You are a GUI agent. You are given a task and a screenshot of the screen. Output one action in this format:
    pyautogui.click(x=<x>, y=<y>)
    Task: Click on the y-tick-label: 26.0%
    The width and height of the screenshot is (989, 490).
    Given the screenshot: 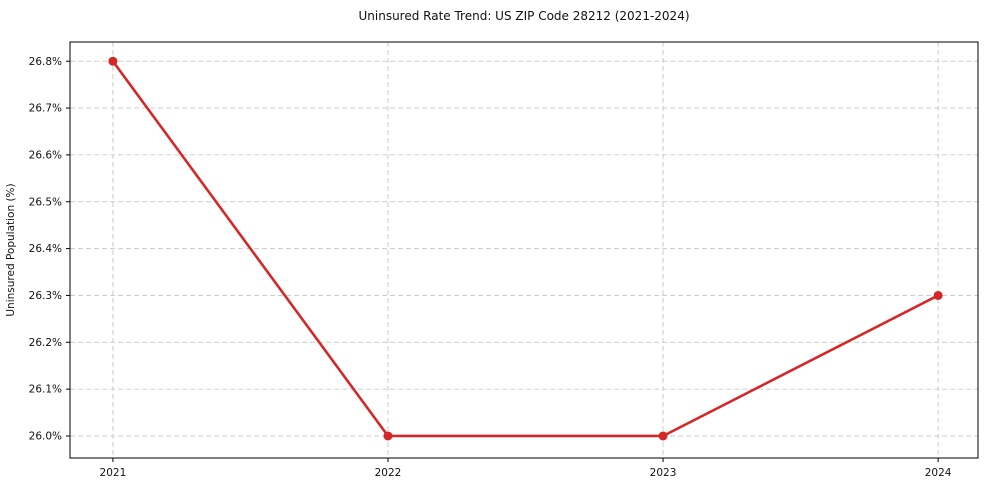 What is the action you would take?
    pyautogui.click(x=45, y=437)
    